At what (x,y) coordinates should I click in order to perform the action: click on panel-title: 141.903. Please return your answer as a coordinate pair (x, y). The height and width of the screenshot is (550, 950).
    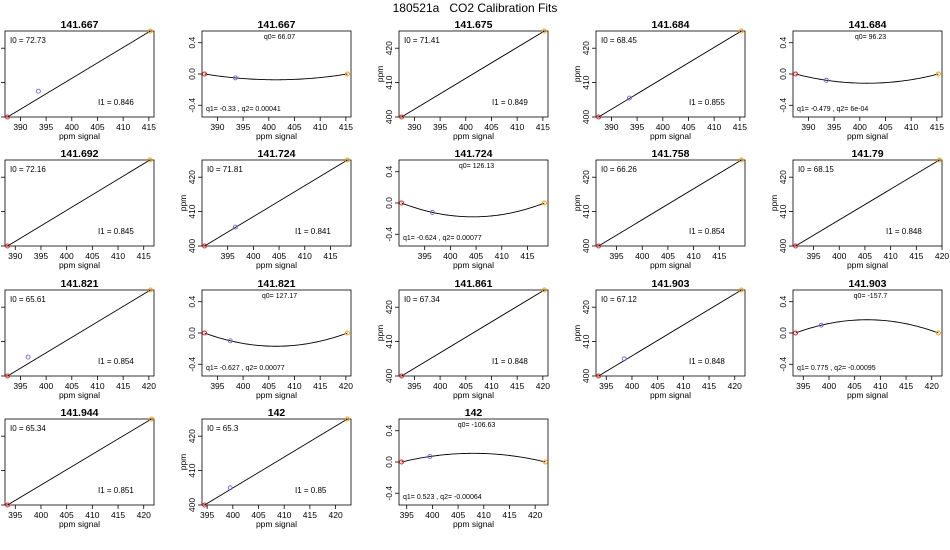
    Looking at the image, I should click on (868, 284).